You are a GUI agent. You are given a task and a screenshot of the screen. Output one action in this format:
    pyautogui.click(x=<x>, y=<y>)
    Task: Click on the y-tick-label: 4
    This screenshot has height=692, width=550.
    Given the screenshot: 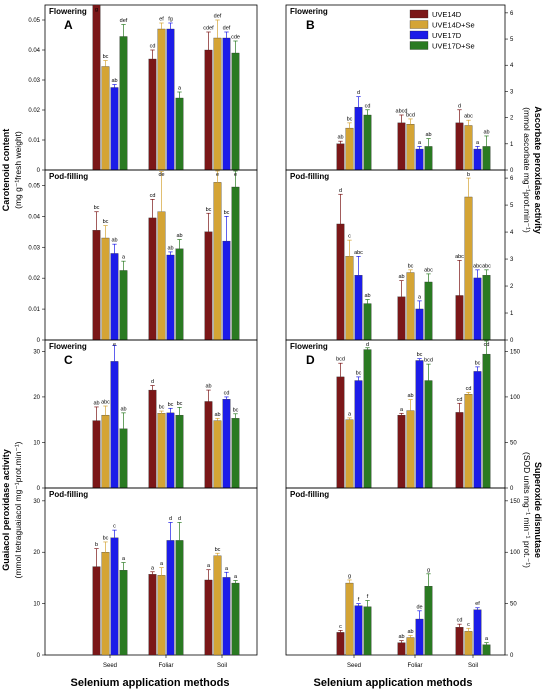 What is the action you would take?
    pyautogui.click(x=512, y=66)
    